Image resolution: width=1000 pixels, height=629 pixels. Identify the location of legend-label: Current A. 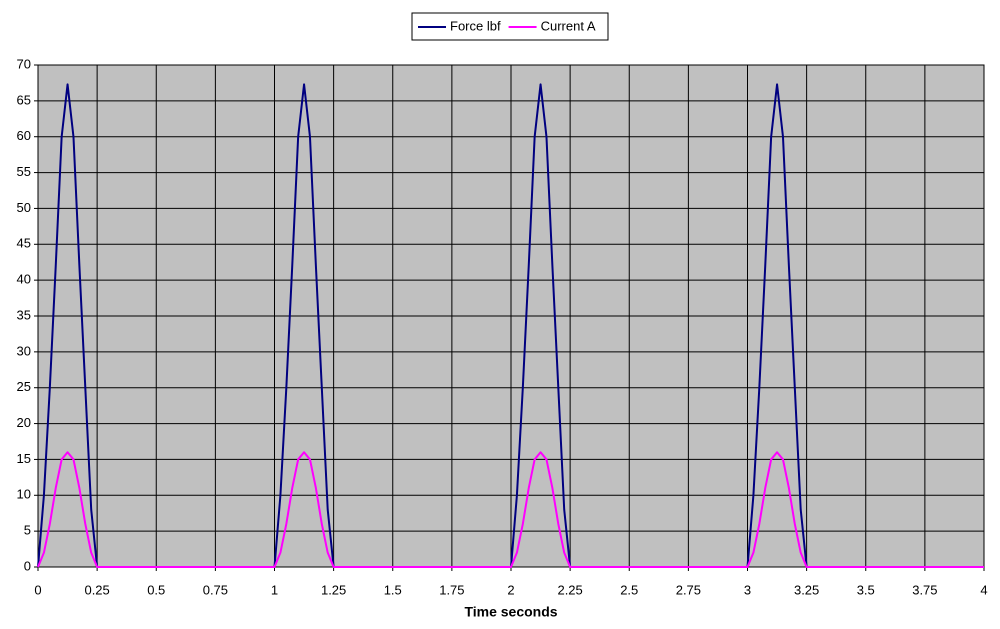
(568, 25).